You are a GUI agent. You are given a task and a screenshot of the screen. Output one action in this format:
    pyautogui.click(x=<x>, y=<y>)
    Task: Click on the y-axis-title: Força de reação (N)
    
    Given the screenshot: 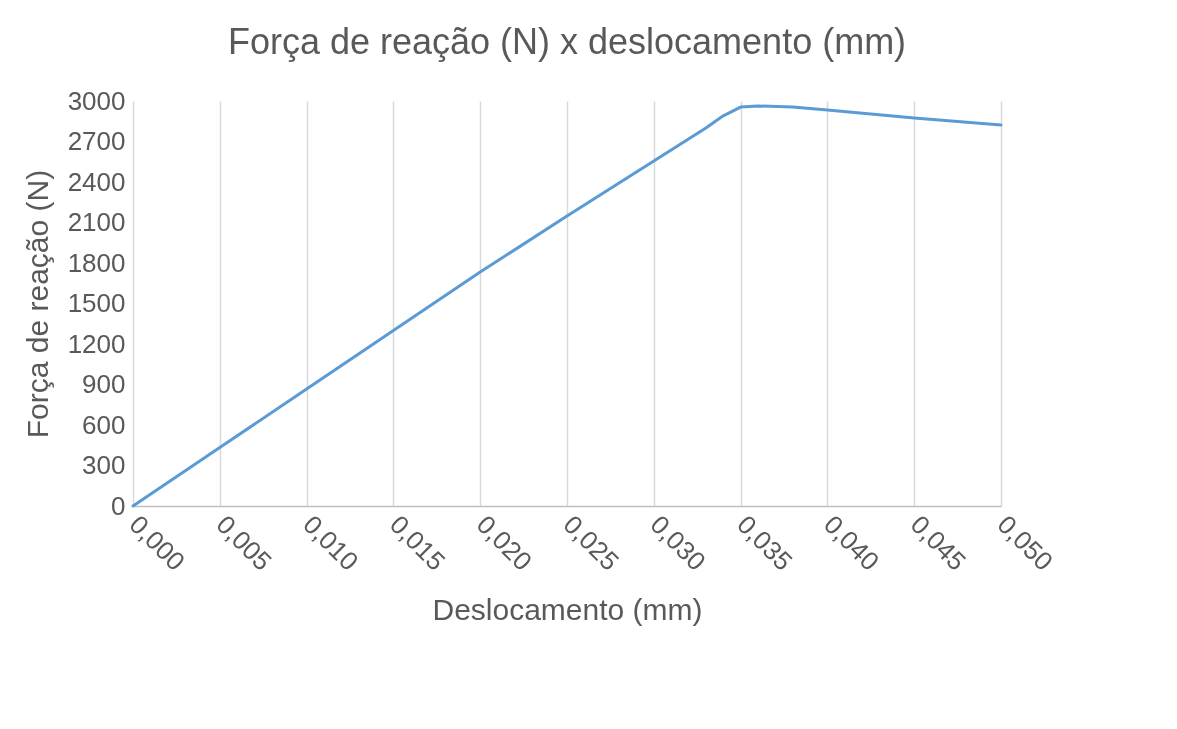 What is the action you would take?
    pyautogui.click(x=37, y=304)
    